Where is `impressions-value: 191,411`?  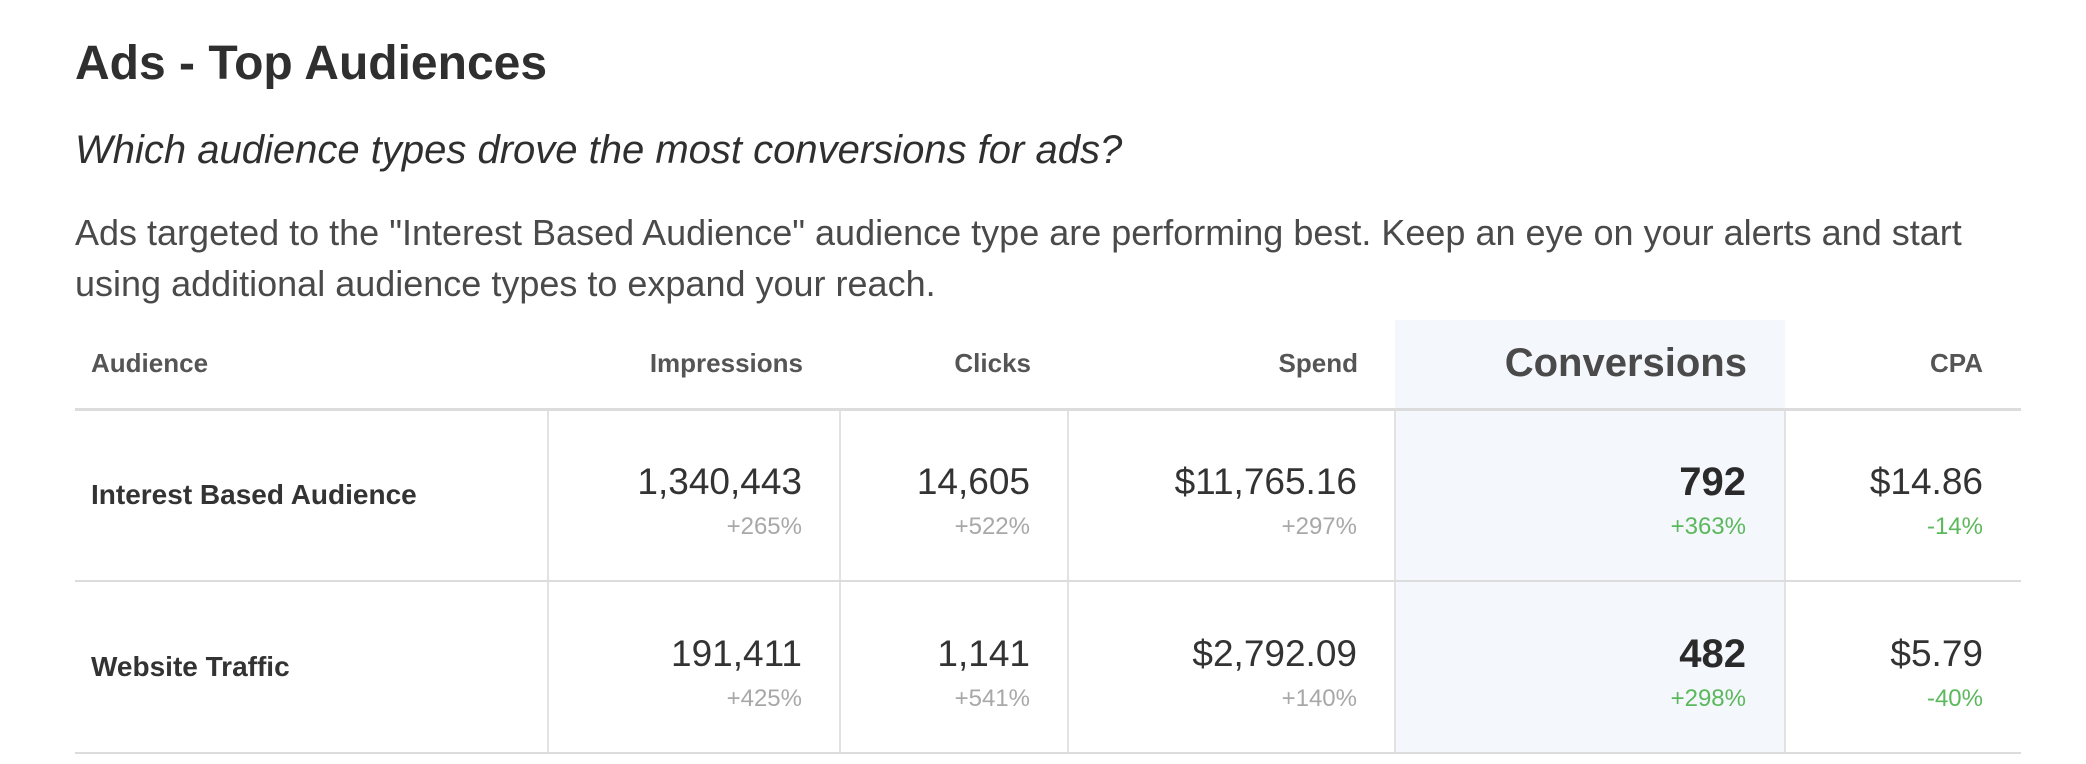
impressions-value: 191,411 is located at coordinates (736, 653).